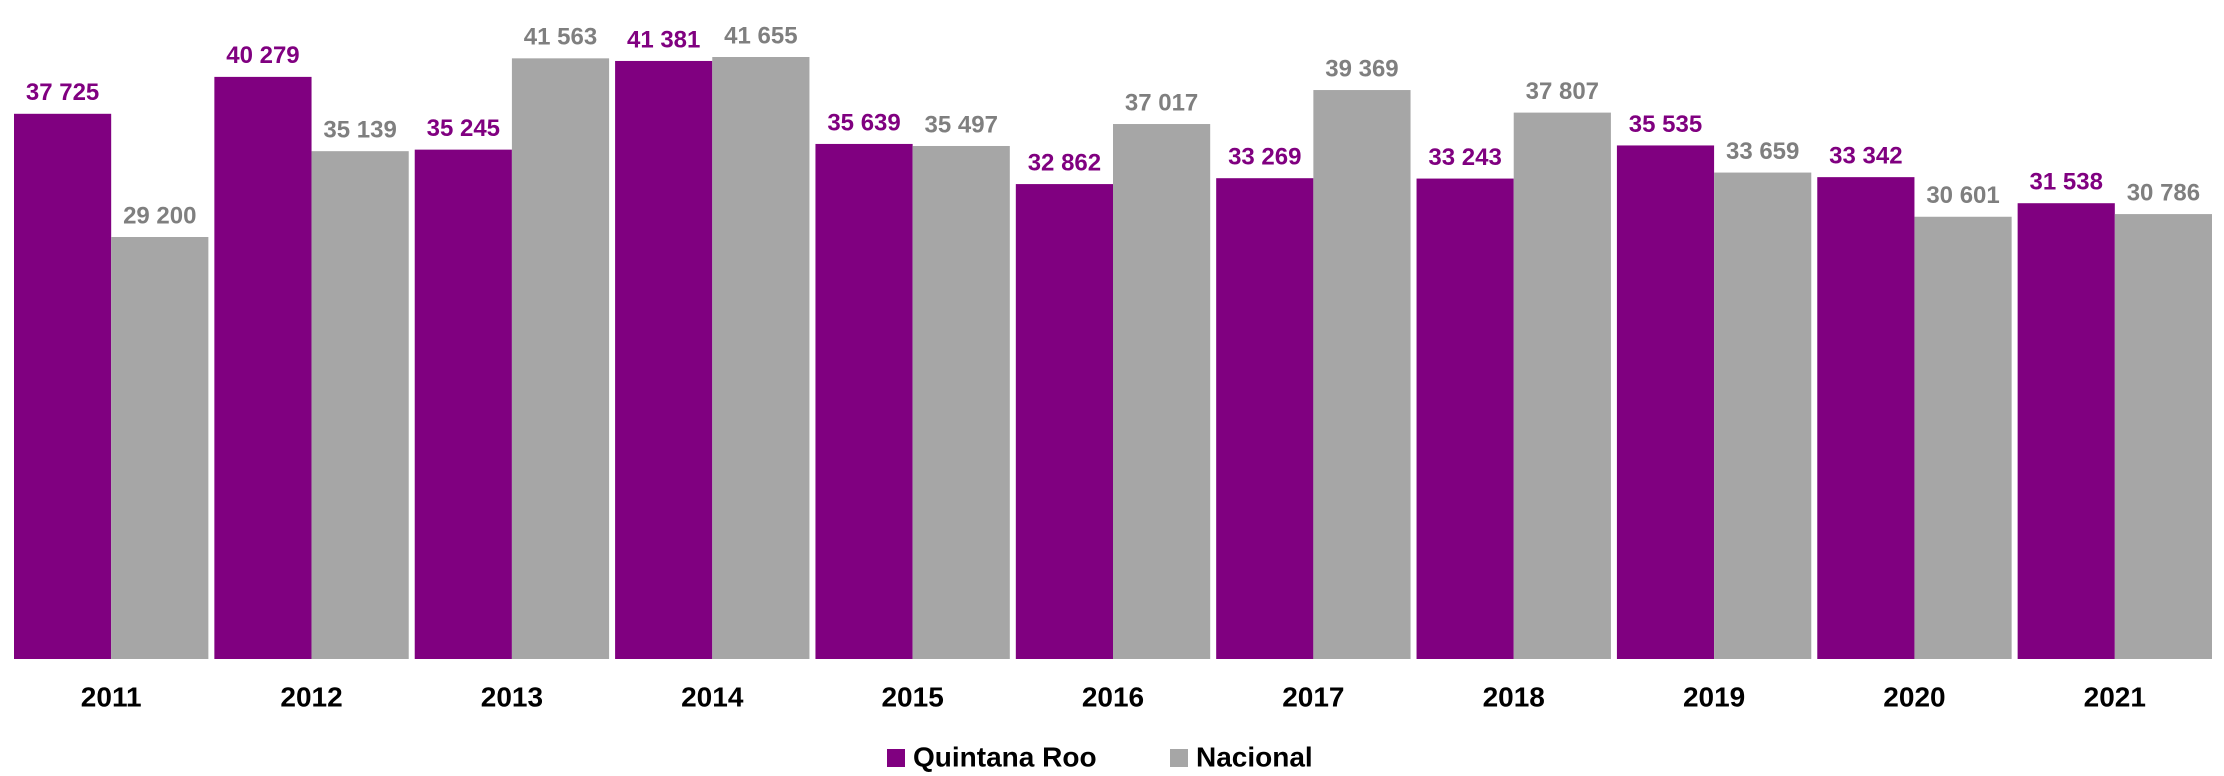 This screenshot has height=776, width=2224. I want to click on legend-label: Nacional, so click(1254, 756).